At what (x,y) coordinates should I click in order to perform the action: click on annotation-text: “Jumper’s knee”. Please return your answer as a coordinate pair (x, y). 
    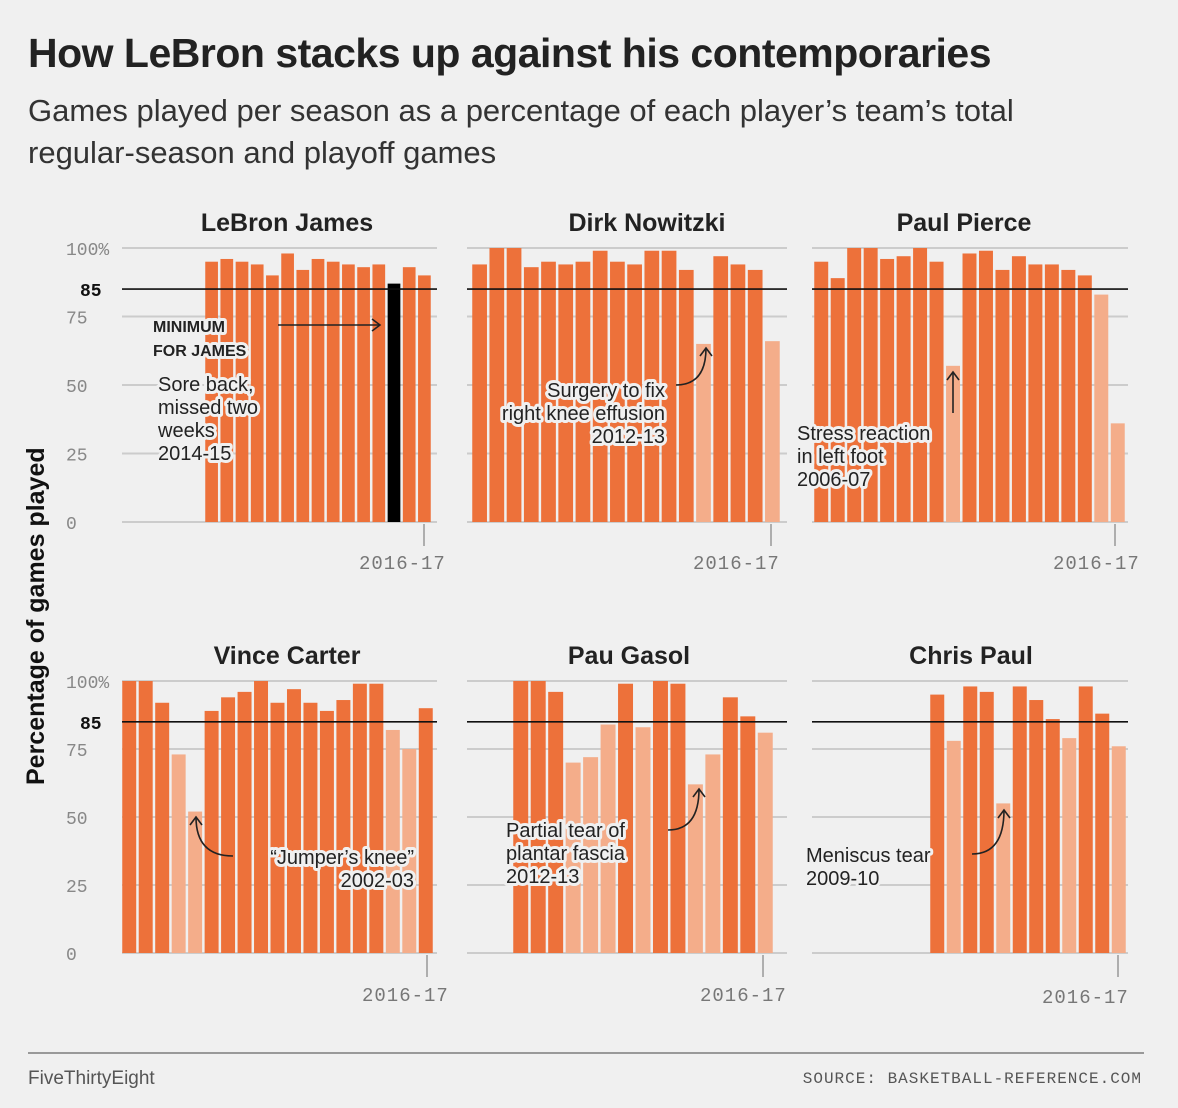
    Looking at the image, I should click on (342, 858).